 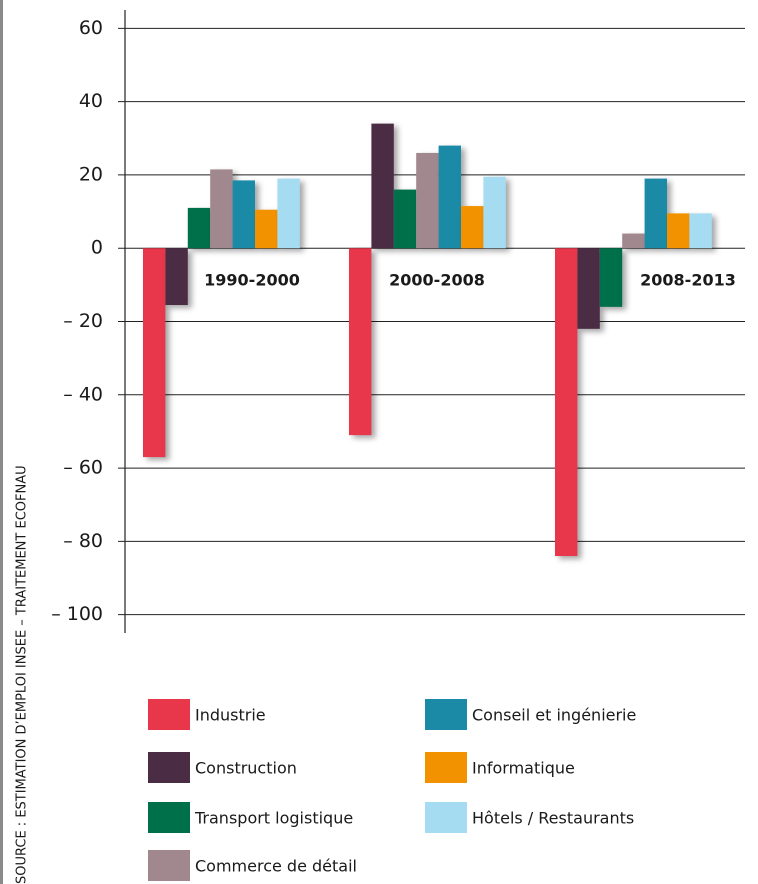 What do you see at coordinates (91, 101) in the screenshot?
I see `y-tick-label: 40` at bounding box center [91, 101].